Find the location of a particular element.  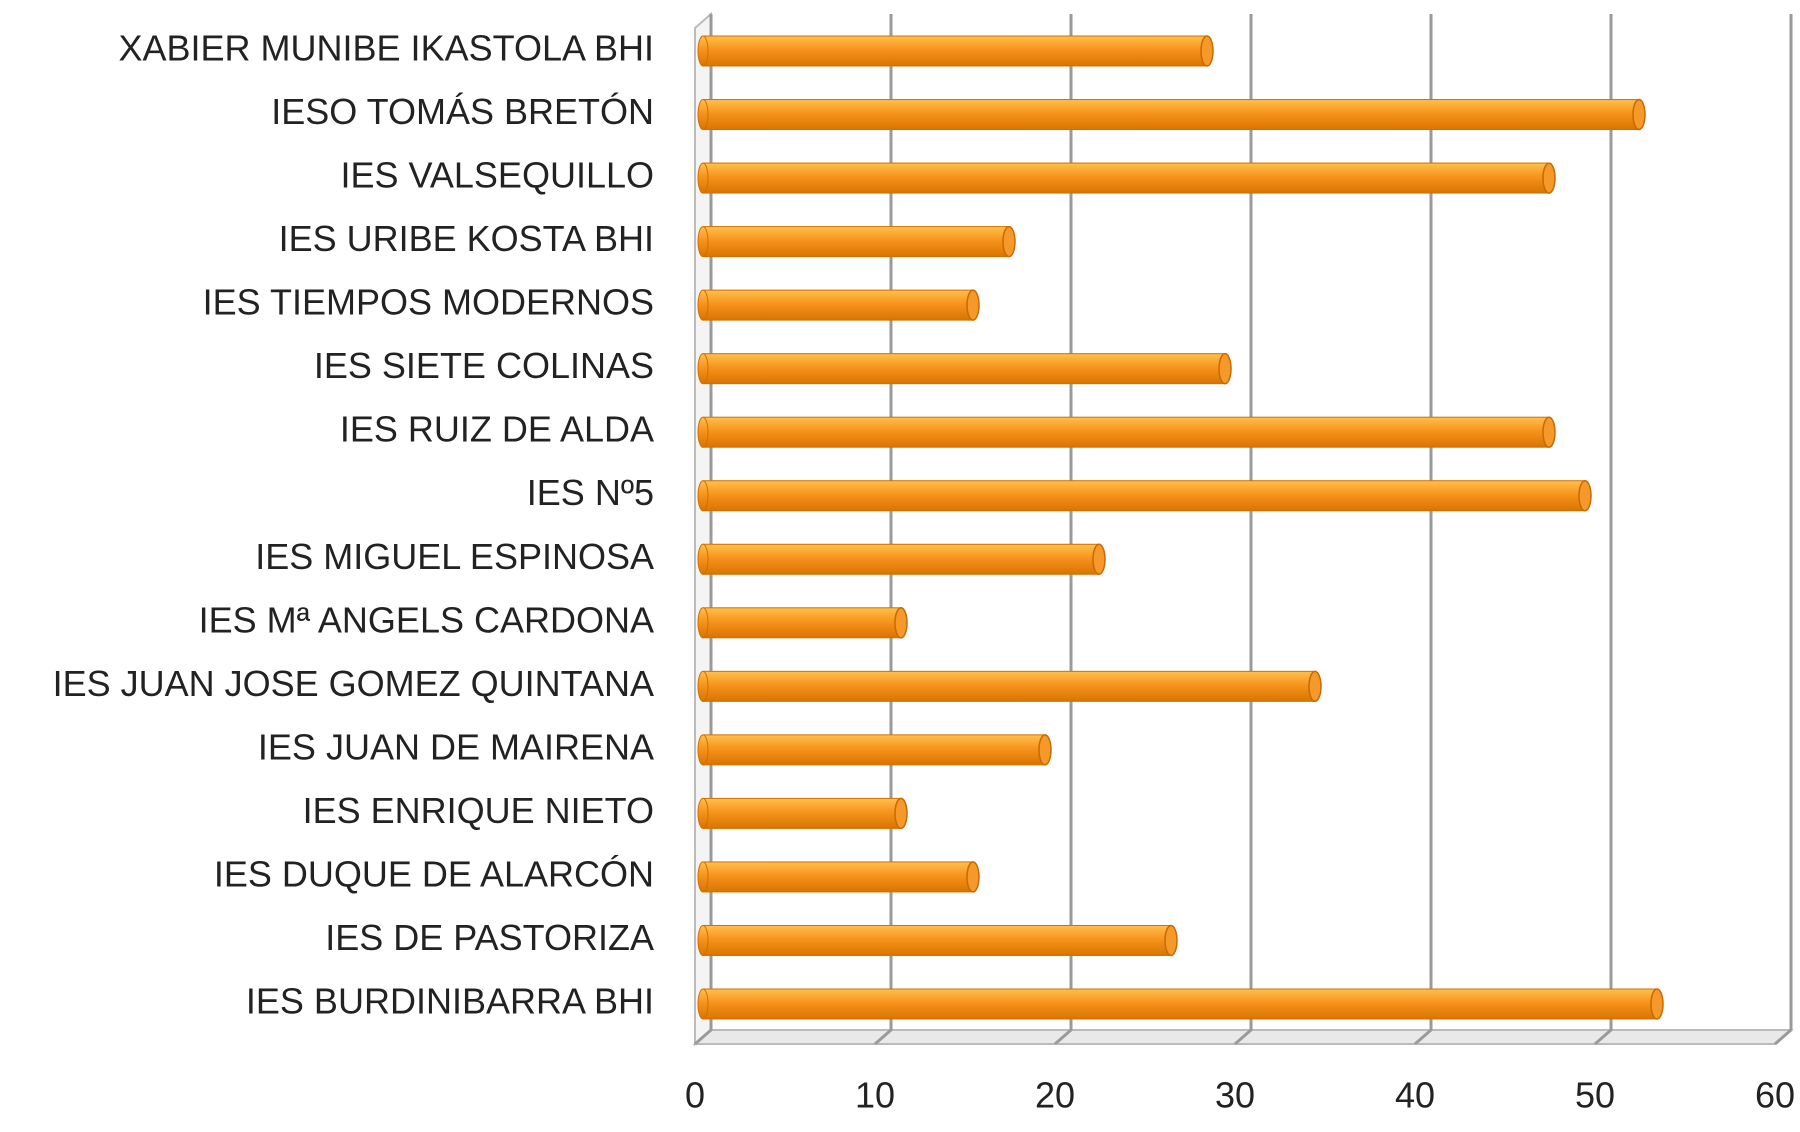

y-tick-label: XABIER MUNIBE IKASTOLA BHI is located at coordinates (387, 48).